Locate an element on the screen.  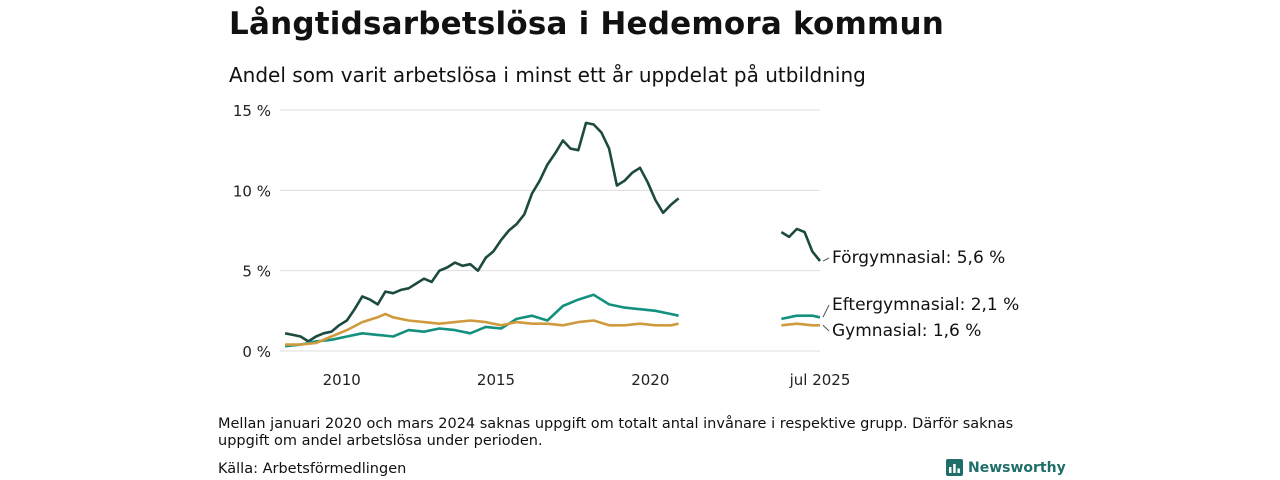
y-tick-label: 5 % is located at coordinates (256, 272).